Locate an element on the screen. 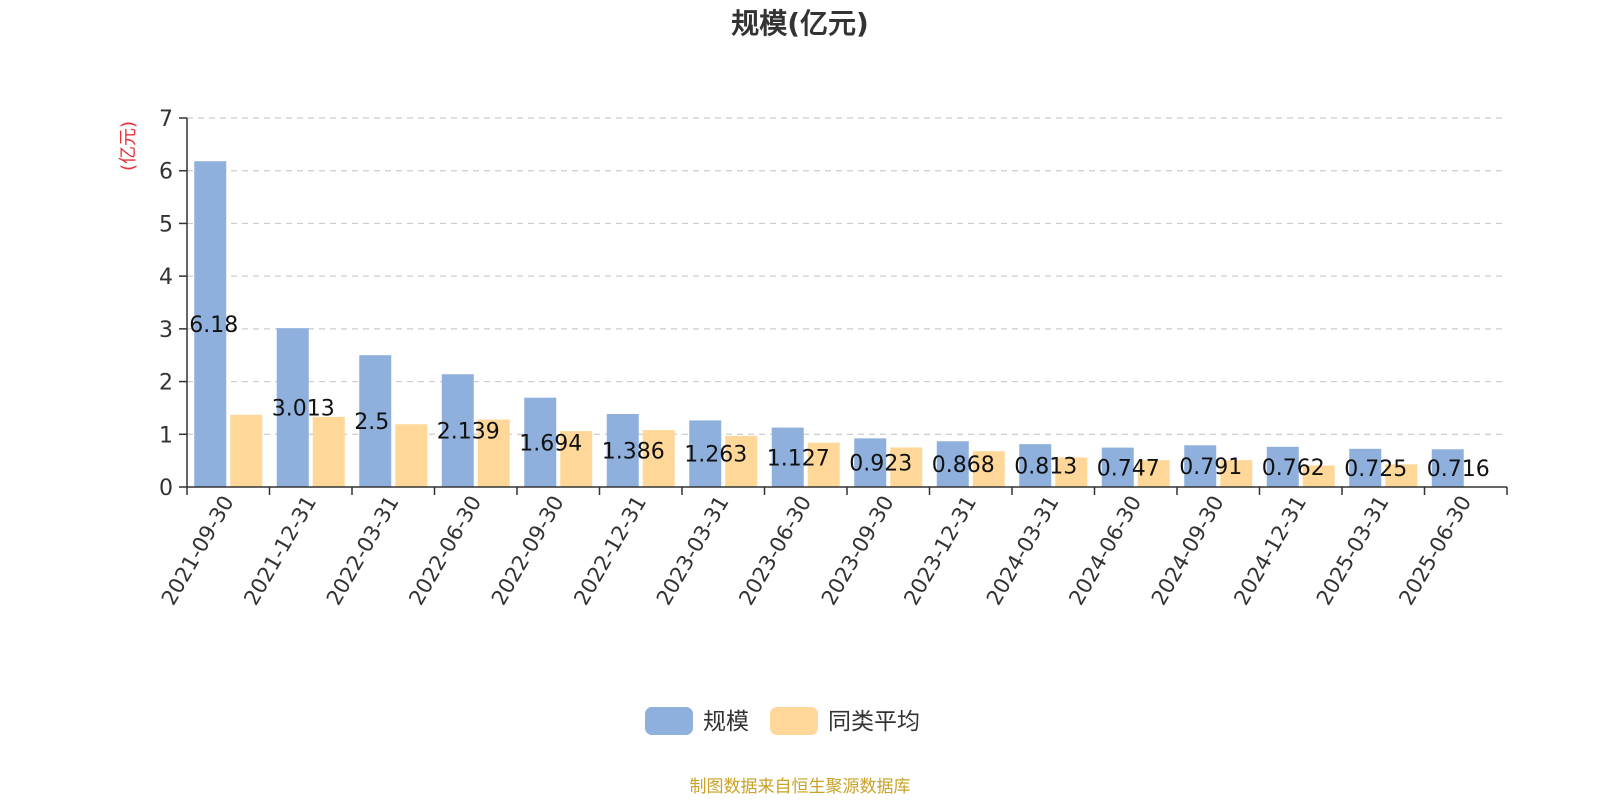 Image resolution: width=1600 pixels, height=800 pixels. data-label-2025-06-30: 0.716 is located at coordinates (1458, 469).